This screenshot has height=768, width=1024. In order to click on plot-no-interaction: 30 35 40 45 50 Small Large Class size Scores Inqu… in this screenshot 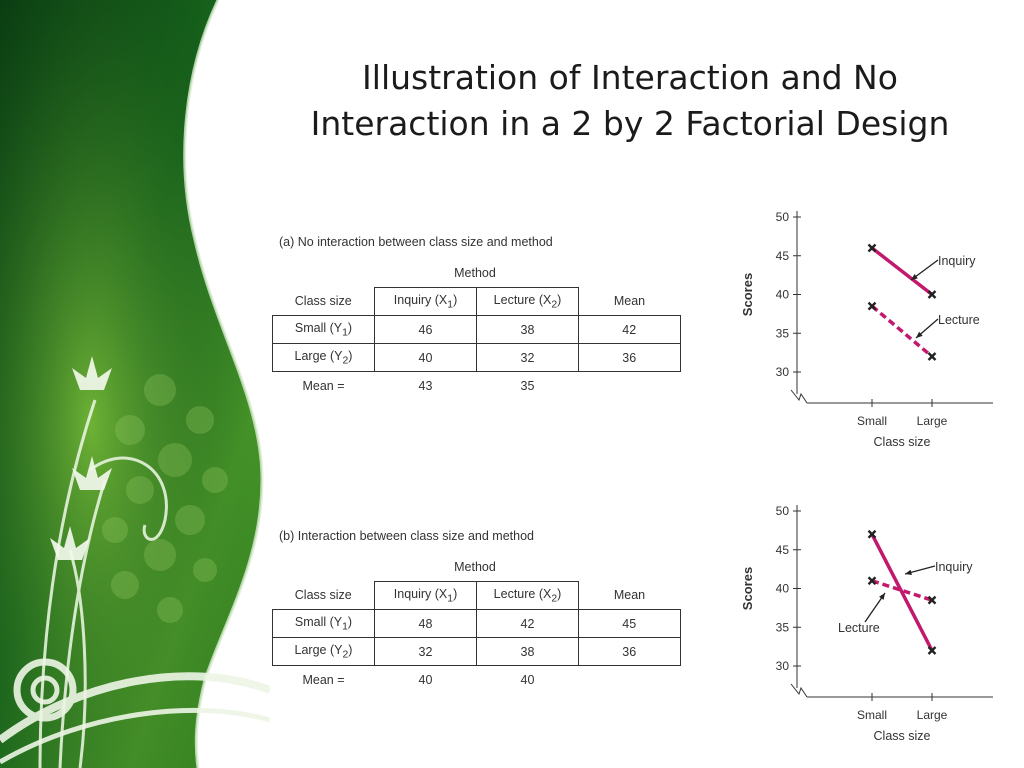, I will do `click(866, 329)`.